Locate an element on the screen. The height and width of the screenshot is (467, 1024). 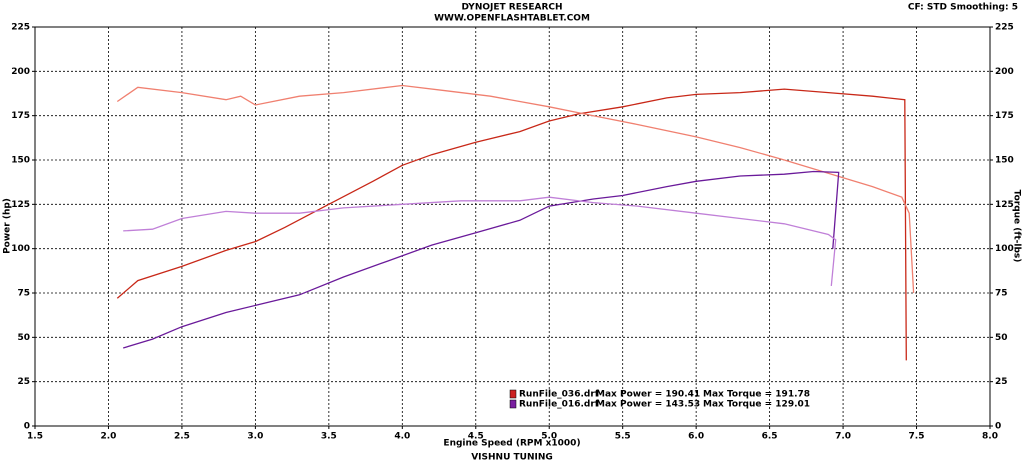
y-tick-label: 0 is located at coordinates (27, 427).